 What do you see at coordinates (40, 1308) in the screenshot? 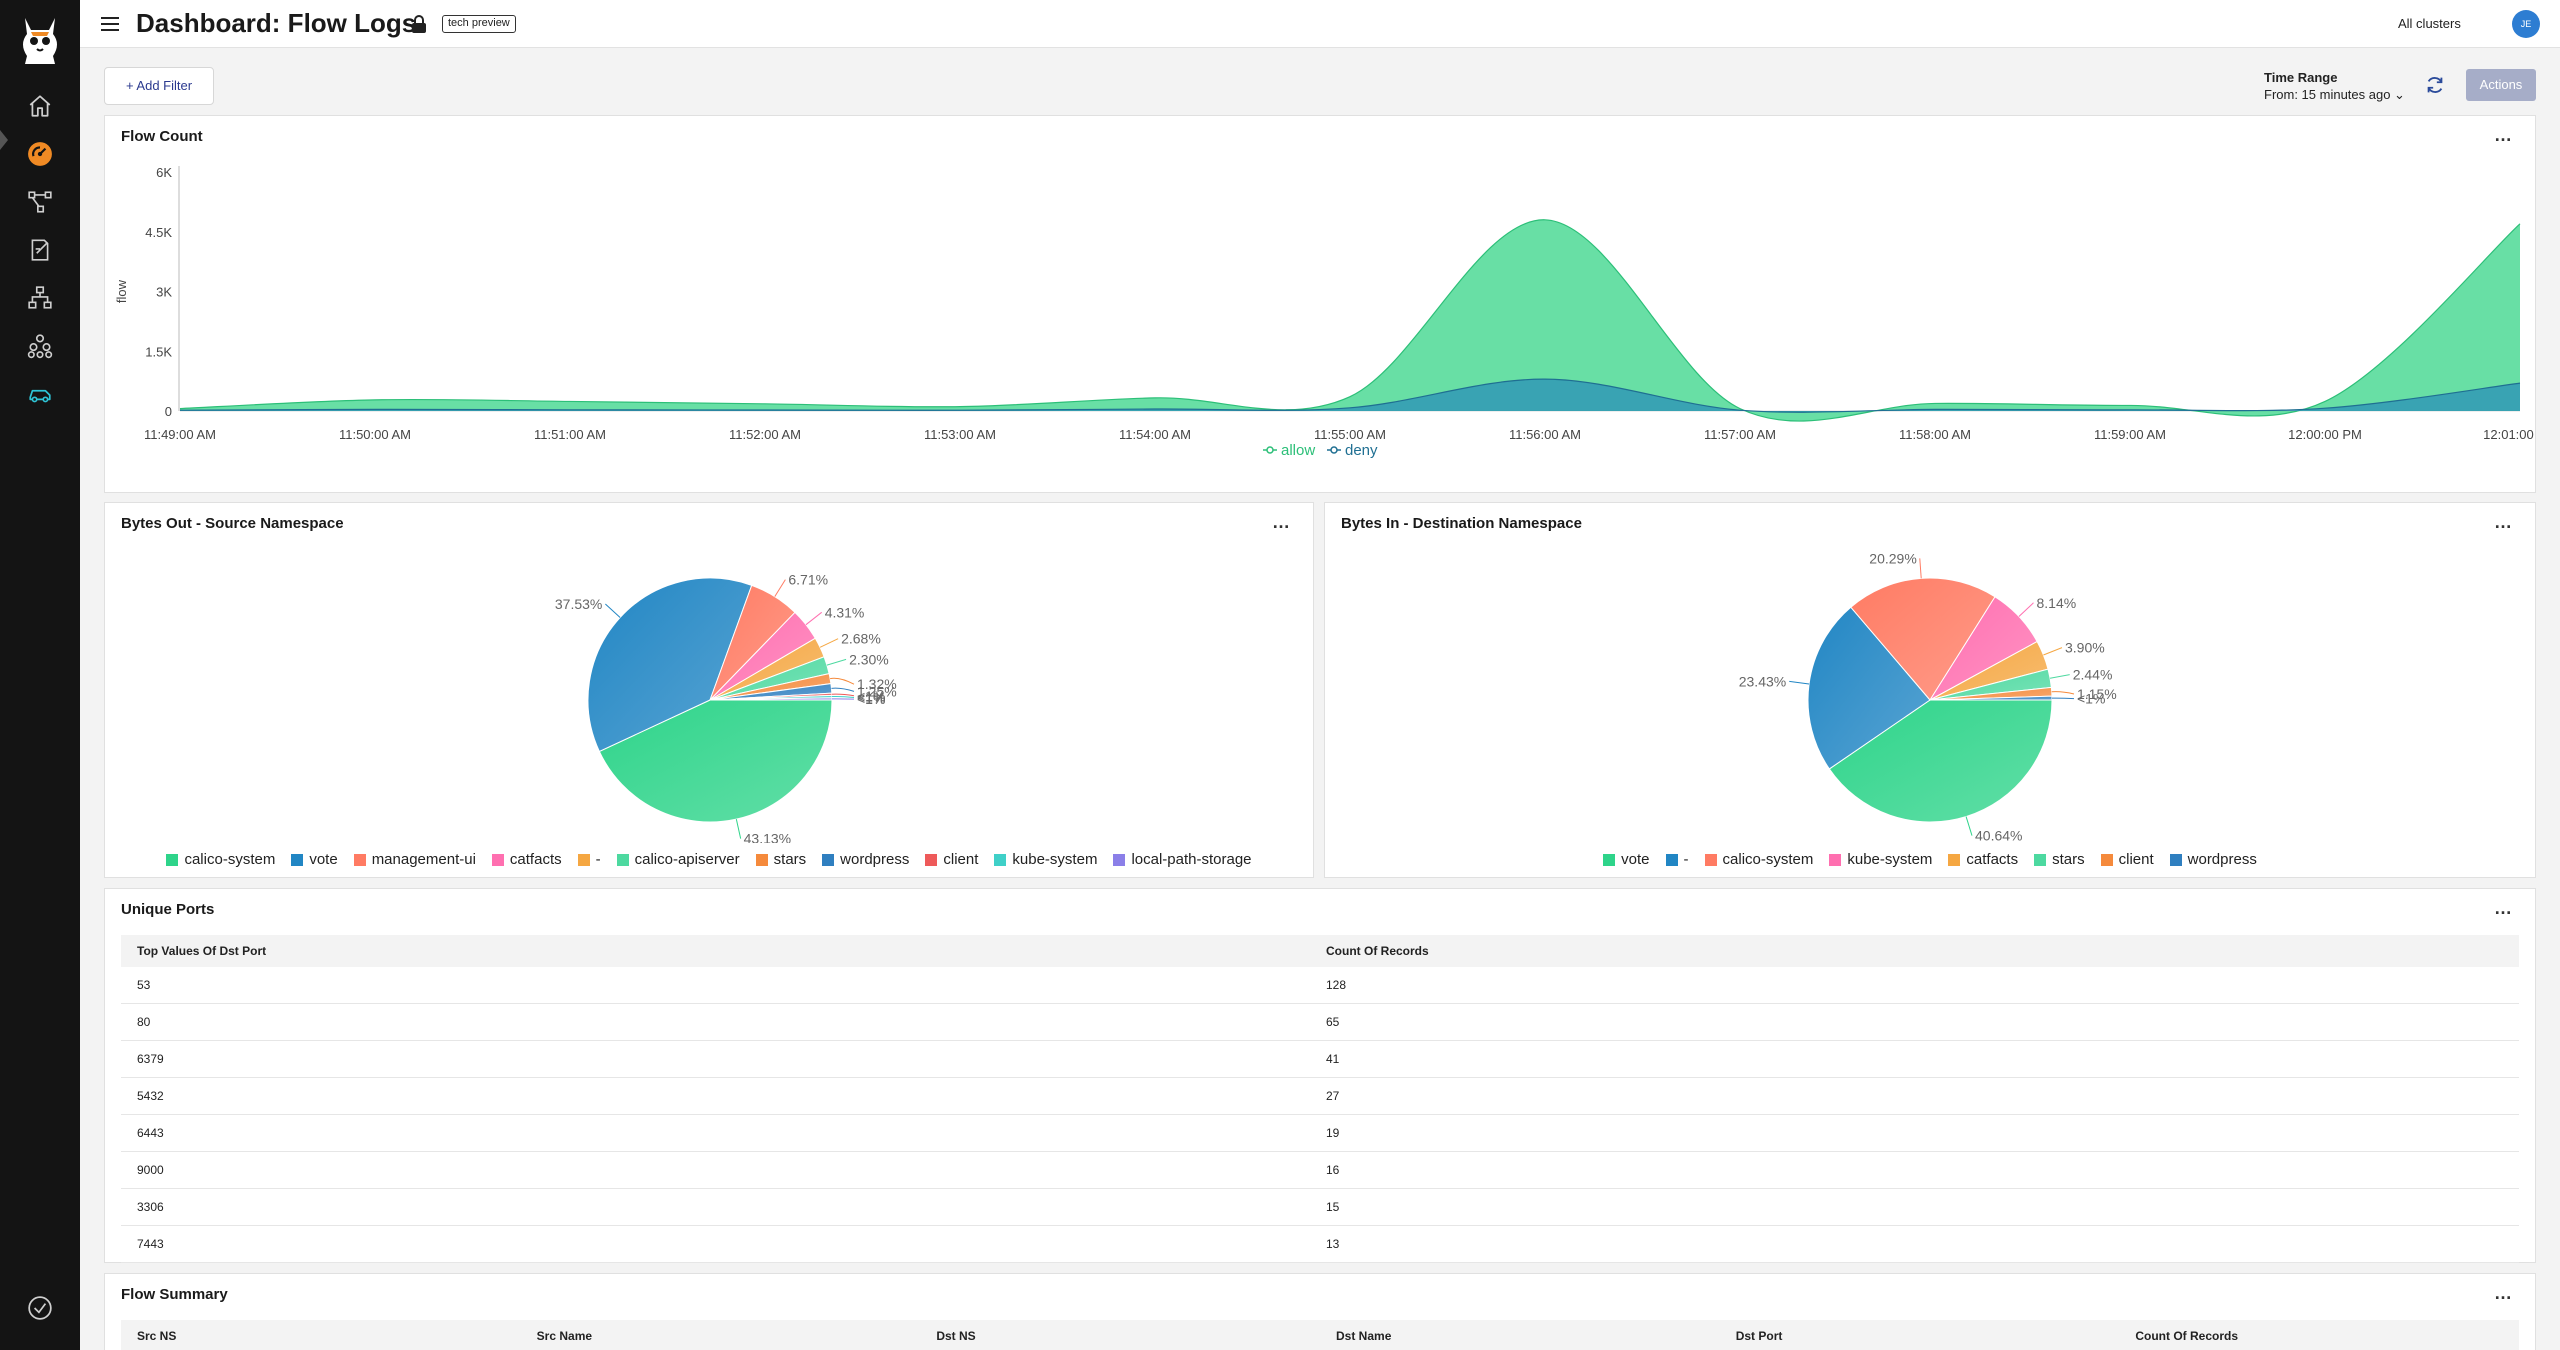
I see `status-check-icon` at bounding box center [40, 1308].